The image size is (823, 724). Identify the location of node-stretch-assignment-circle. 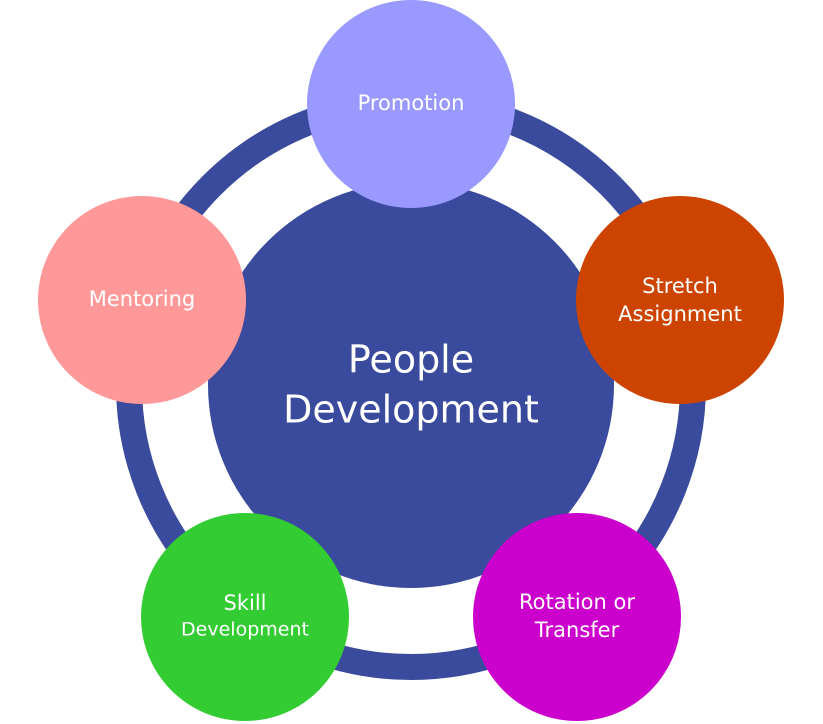
(680, 300).